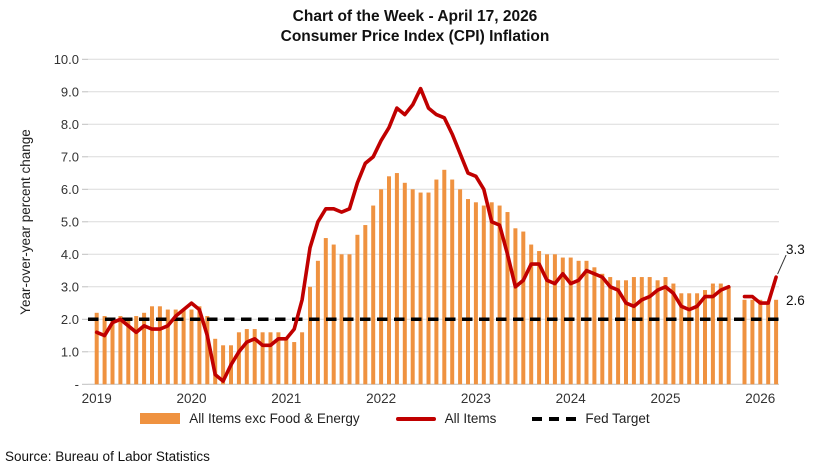  I want to click on chart-title-line2: Consumer Price Index (CPI) Inflation, so click(415, 36).